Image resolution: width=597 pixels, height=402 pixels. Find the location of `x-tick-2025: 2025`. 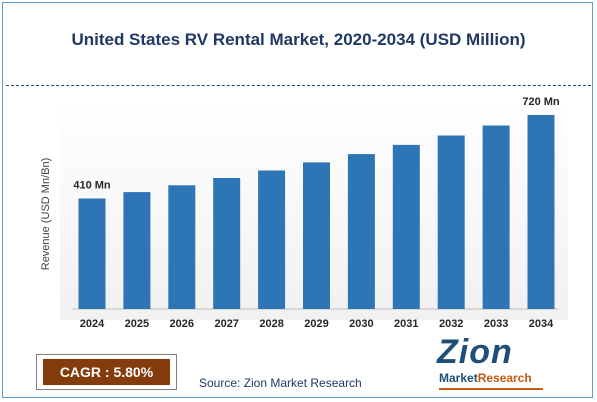

x-tick-2025: 2025 is located at coordinates (137, 324).